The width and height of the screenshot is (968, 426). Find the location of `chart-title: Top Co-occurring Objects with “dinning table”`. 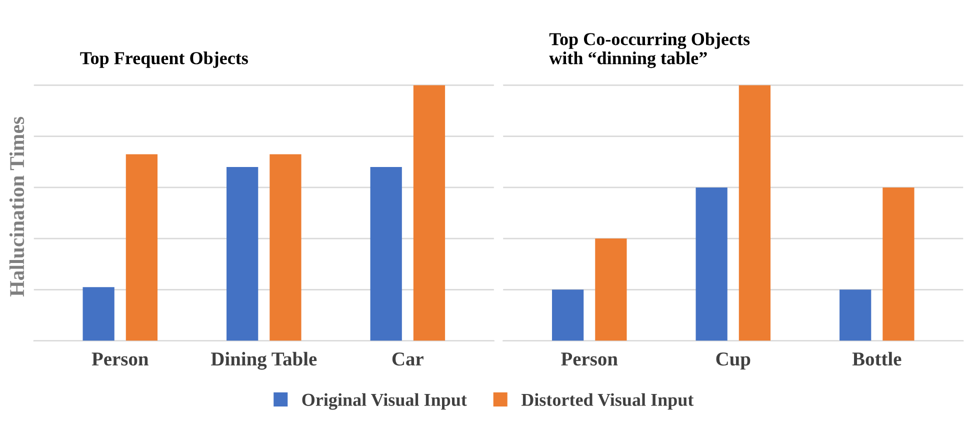

chart-title: Top Co-occurring Objects with “dinning table” is located at coordinates (649, 50).